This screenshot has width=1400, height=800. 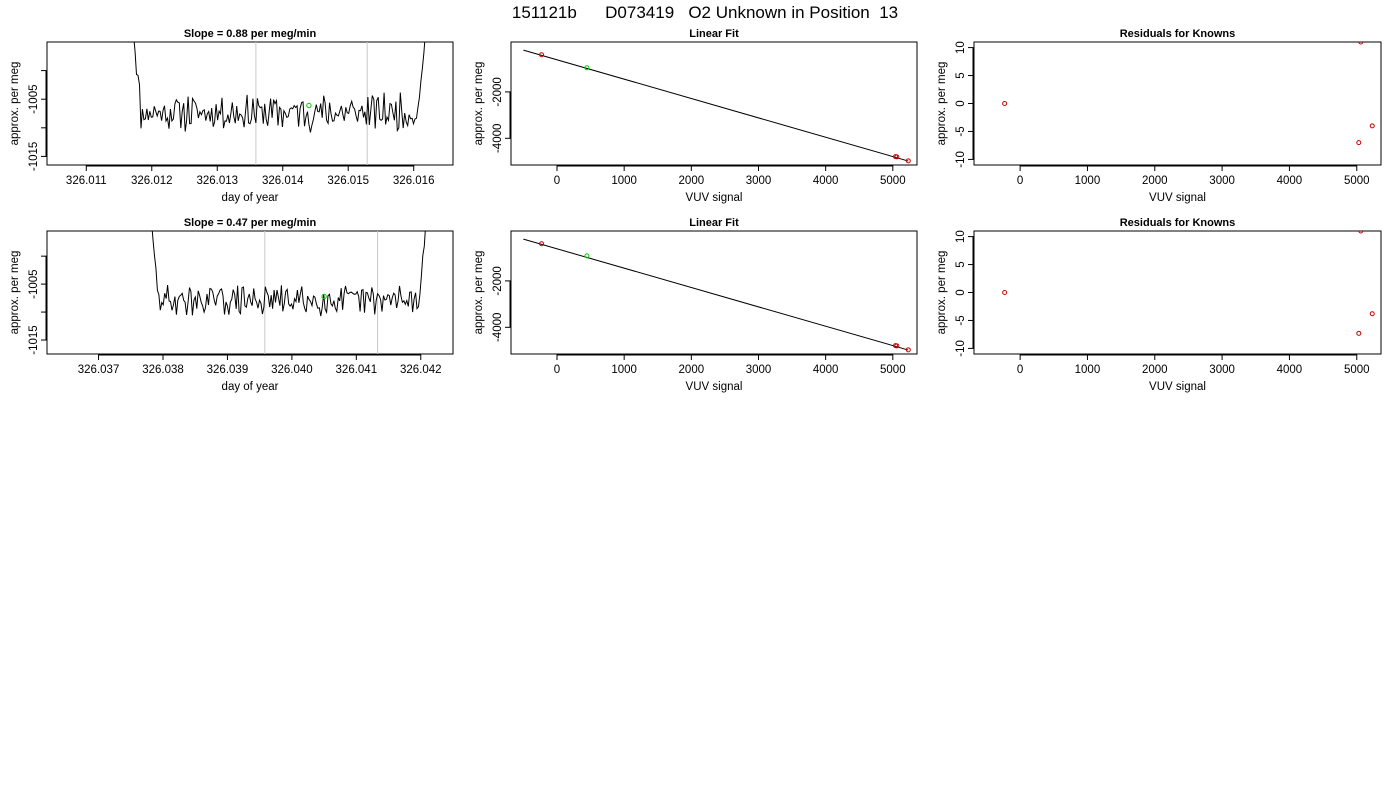 What do you see at coordinates (152, 181) in the screenshot?
I see `x-tick-label: 326.012` at bounding box center [152, 181].